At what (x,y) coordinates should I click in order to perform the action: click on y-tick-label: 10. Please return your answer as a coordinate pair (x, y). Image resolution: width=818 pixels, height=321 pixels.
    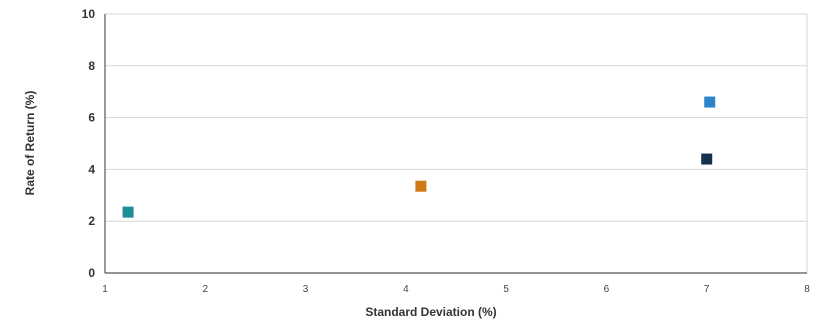
    Looking at the image, I should click on (89, 14).